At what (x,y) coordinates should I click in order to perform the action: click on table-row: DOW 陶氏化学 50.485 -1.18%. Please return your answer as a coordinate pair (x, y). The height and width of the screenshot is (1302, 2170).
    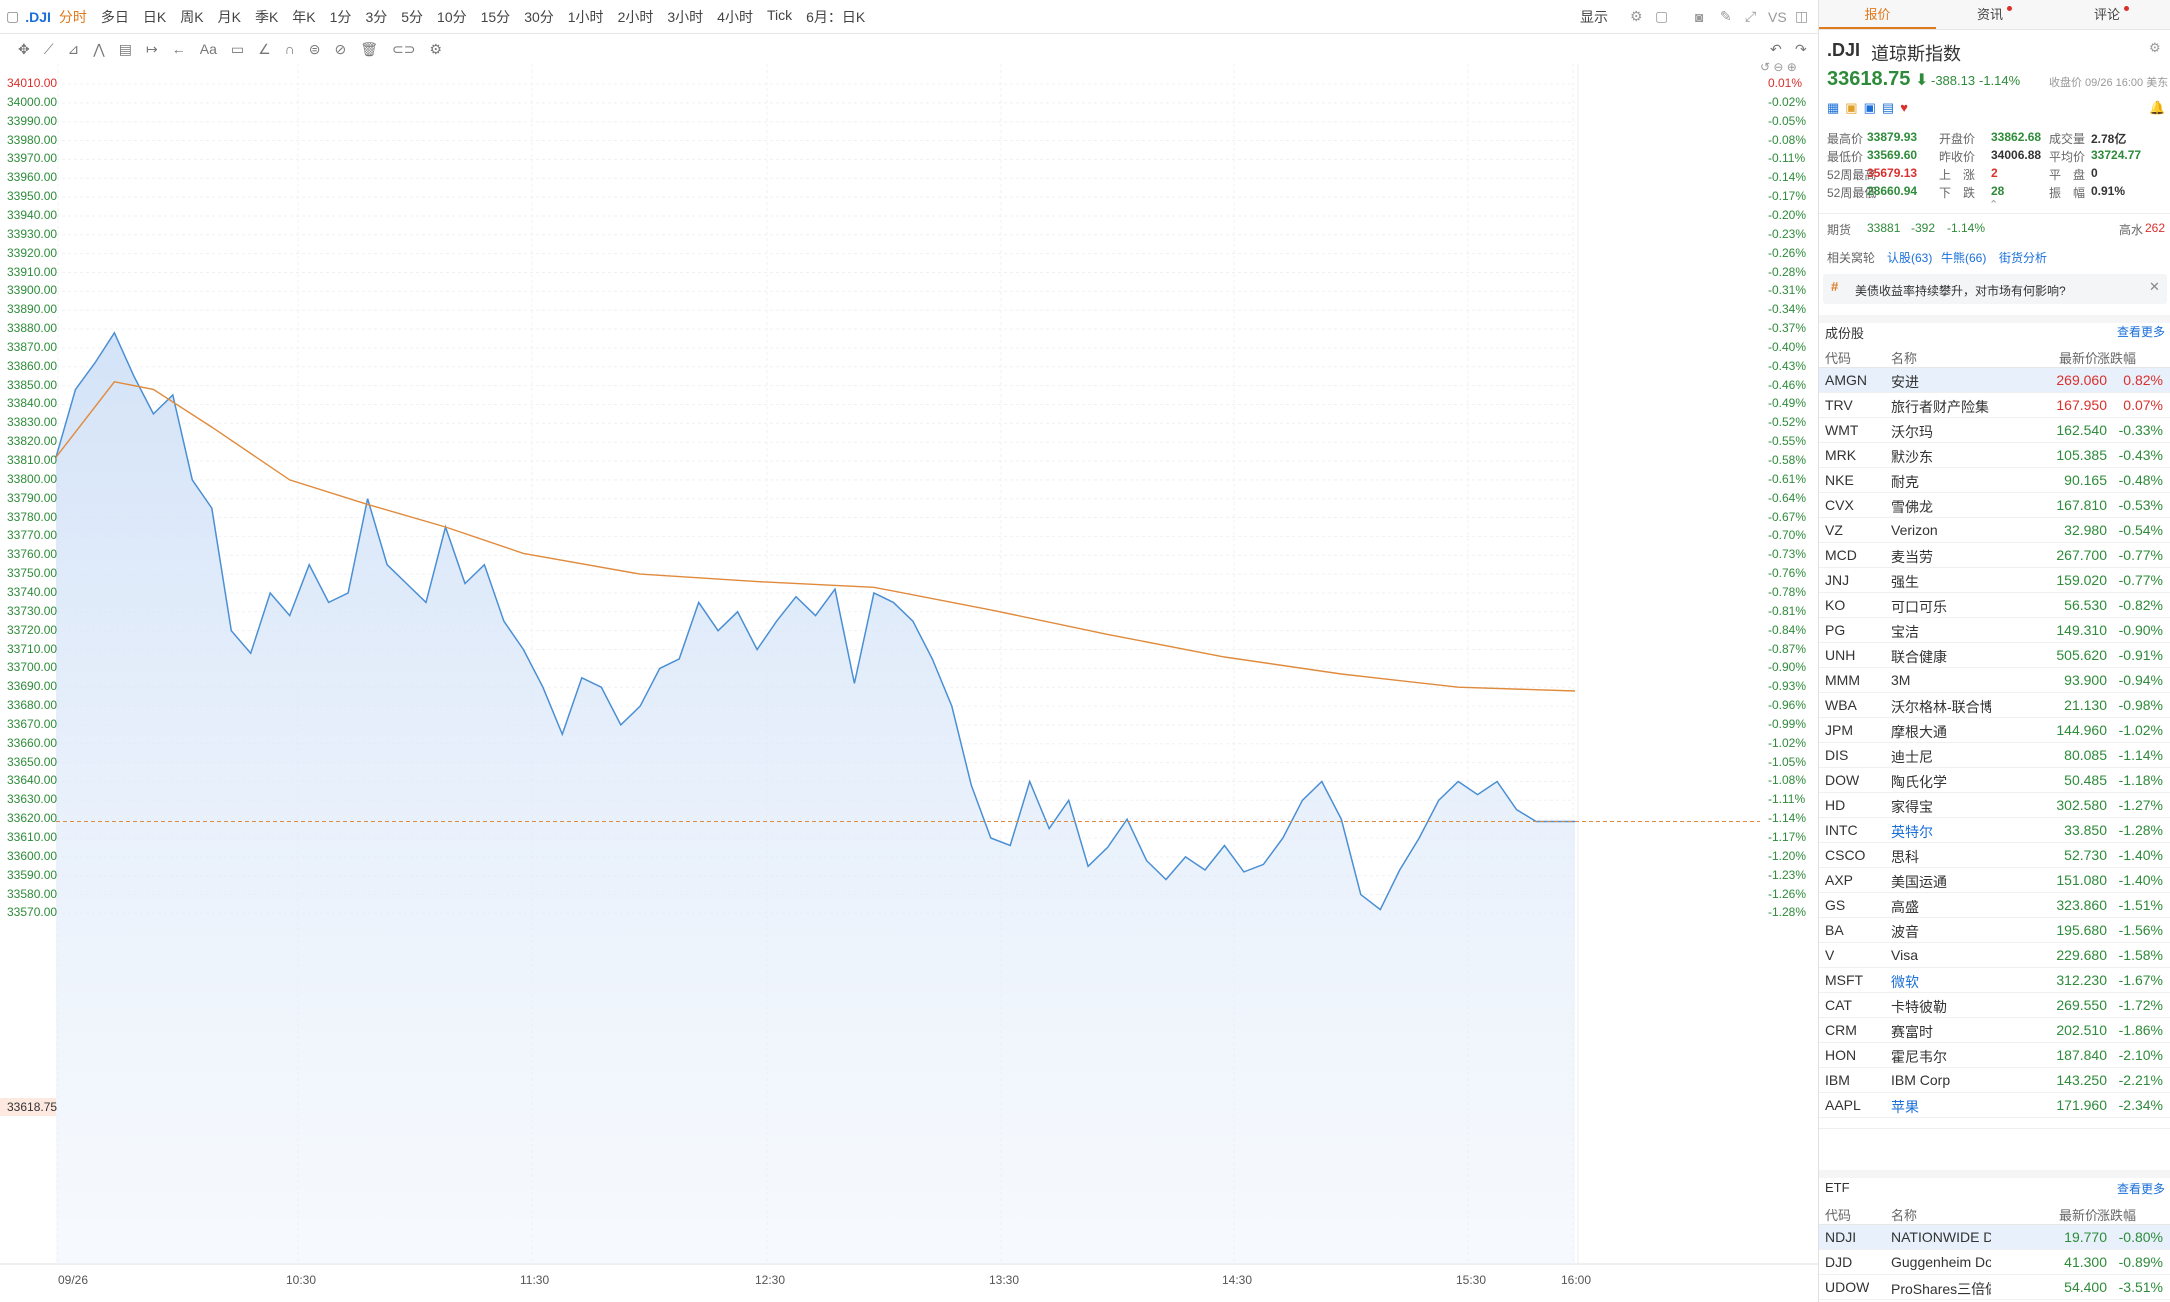
    Looking at the image, I should click on (1994, 780).